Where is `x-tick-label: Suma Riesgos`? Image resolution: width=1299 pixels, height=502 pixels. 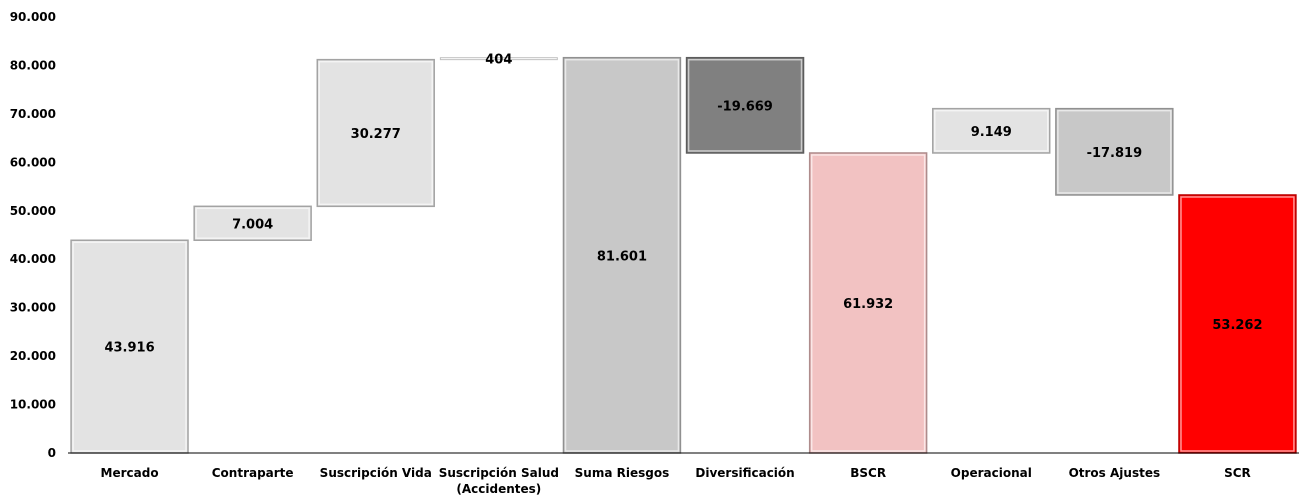
x-tick-label: Suma Riesgos is located at coordinates (622, 473).